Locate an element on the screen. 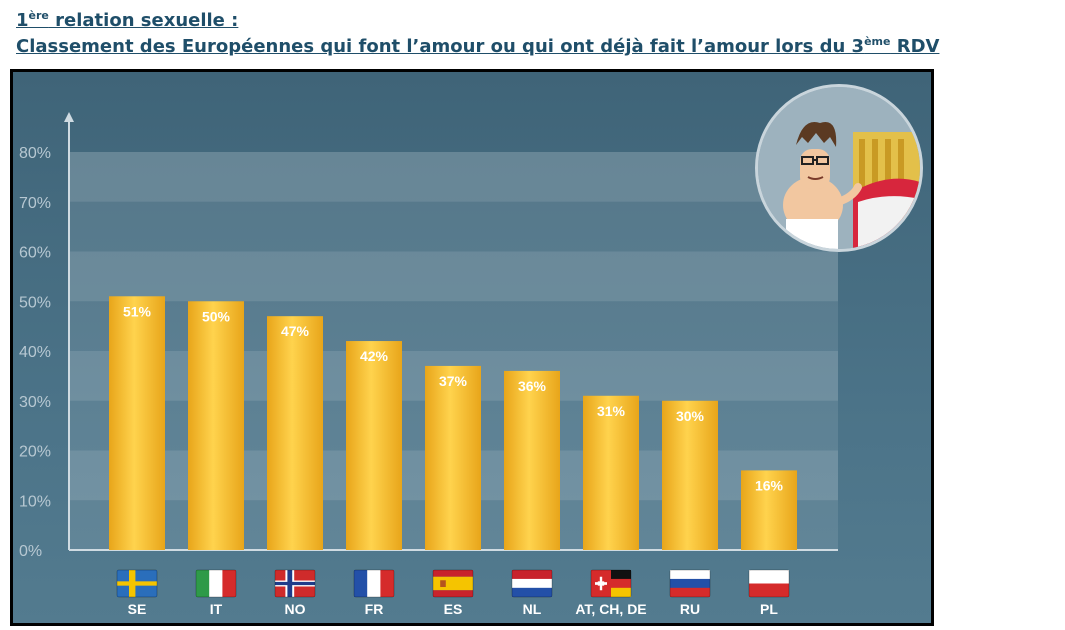 This screenshot has height=630, width=1065. title-line-2-suffix: RDV is located at coordinates (915, 46).